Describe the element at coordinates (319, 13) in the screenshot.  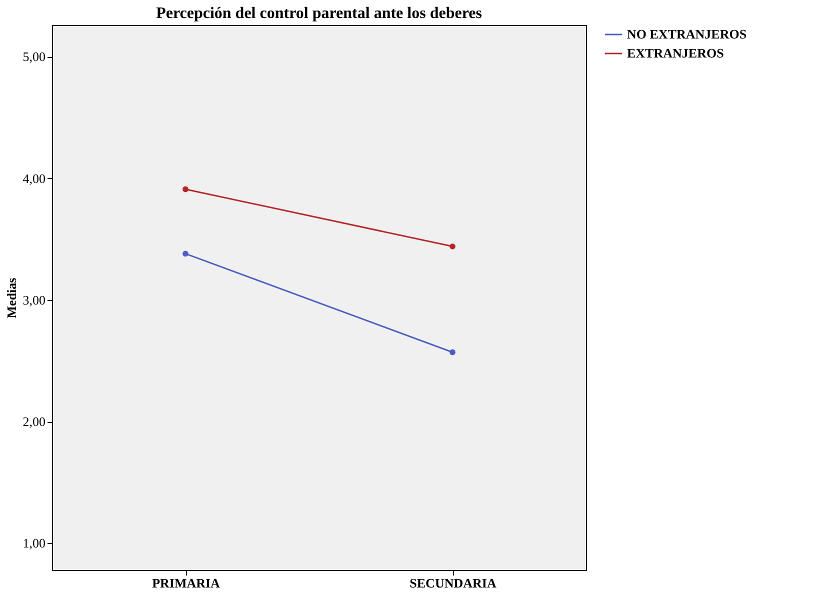
I see `chart-title: Percepción del control parental ante los deberes` at that location.